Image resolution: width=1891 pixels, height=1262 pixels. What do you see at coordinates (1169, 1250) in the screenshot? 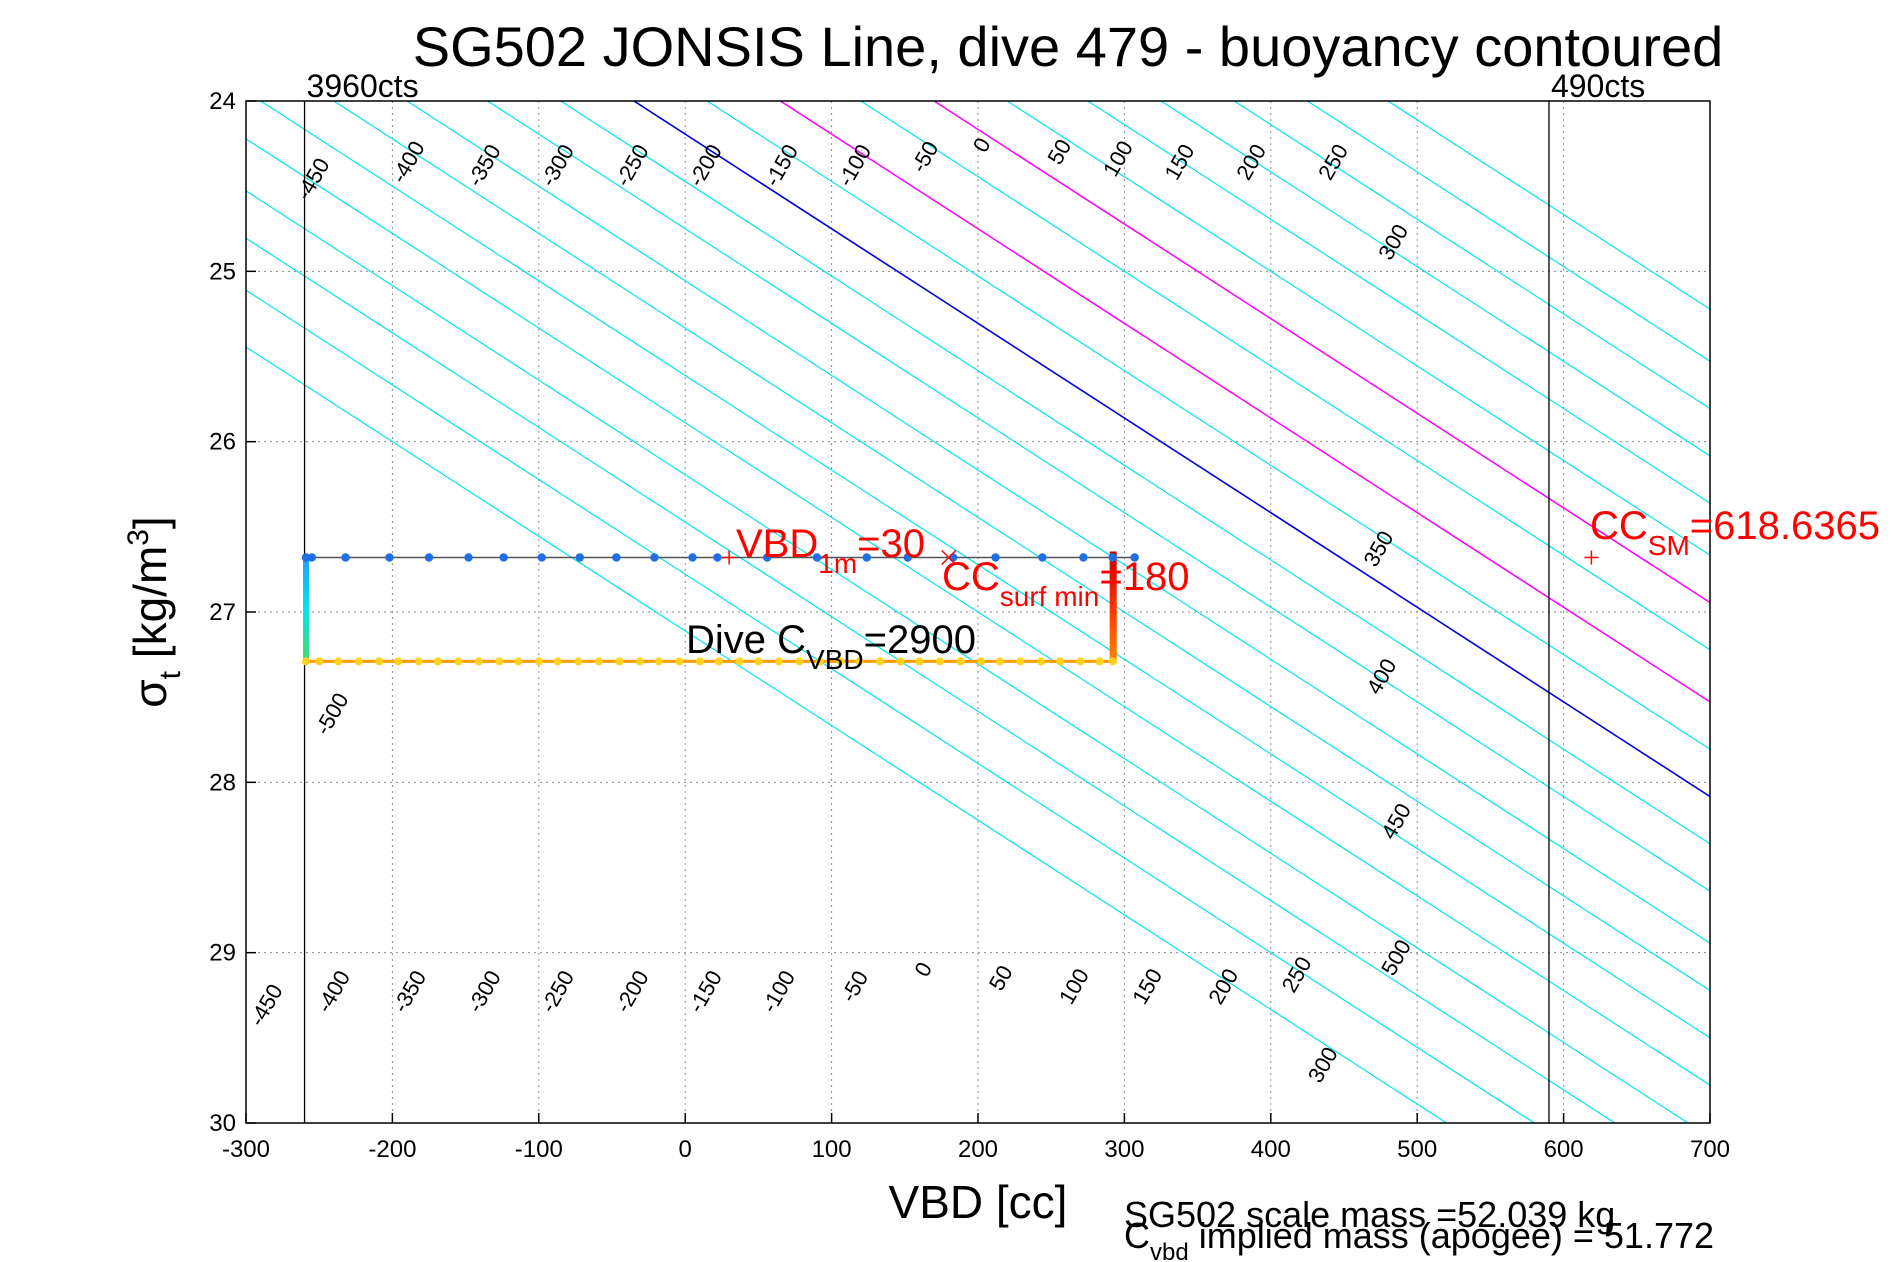
I see `implied-mass-sub: vbd` at bounding box center [1169, 1250].